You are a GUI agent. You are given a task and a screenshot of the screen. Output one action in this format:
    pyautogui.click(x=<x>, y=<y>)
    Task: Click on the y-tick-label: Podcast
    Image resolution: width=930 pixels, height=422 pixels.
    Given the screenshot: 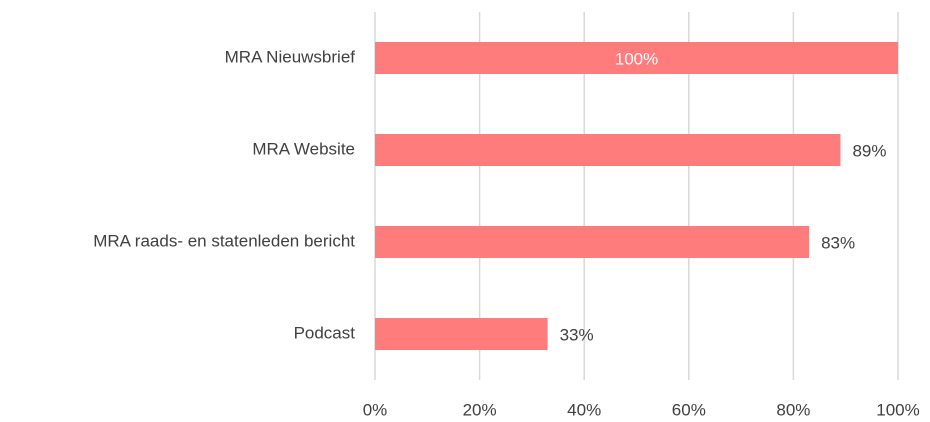 What is the action you would take?
    pyautogui.click(x=325, y=332)
    